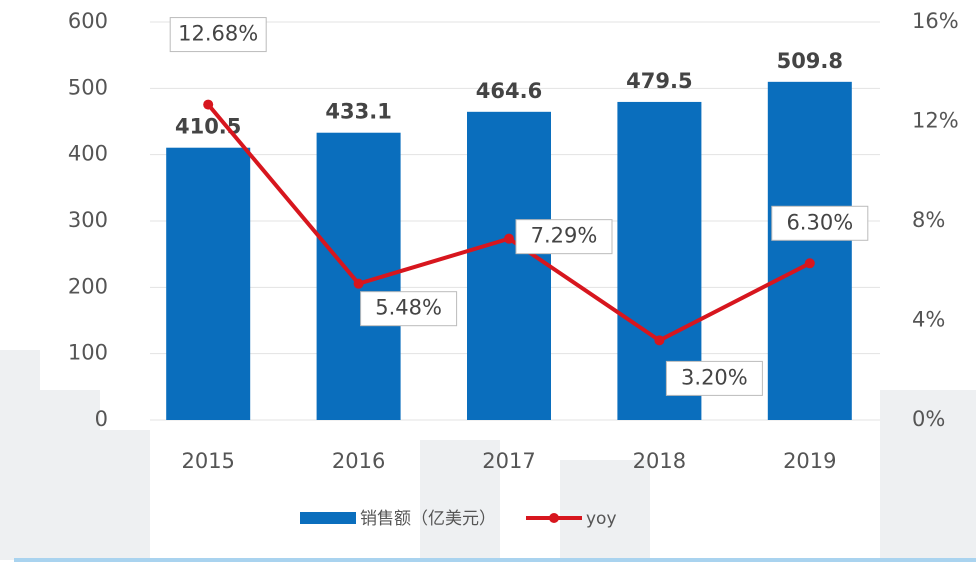  What do you see at coordinates (88, 87) in the screenshot?
I see `y-tick-label: 500` at bounding box center [88, 87].